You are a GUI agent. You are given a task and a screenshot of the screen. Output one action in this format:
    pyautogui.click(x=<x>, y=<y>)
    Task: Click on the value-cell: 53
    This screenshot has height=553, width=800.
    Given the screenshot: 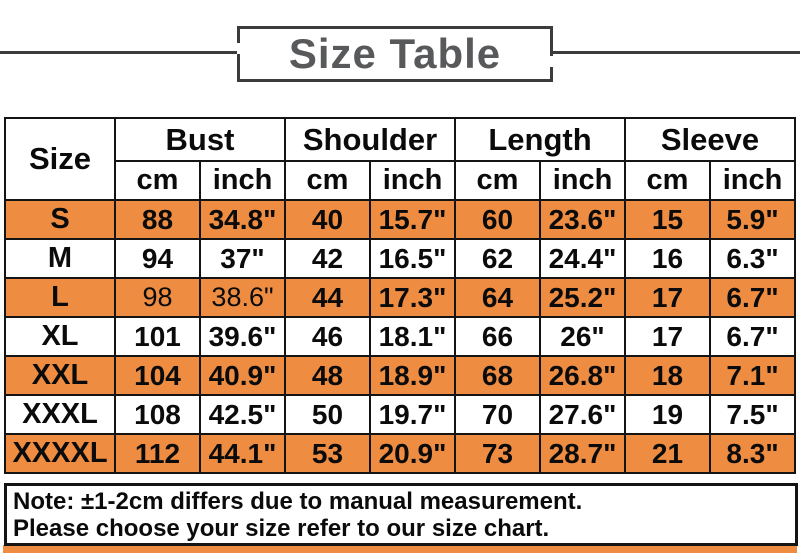 What is the action you would take?
    pyautogui.click(x=327, y=453)
    